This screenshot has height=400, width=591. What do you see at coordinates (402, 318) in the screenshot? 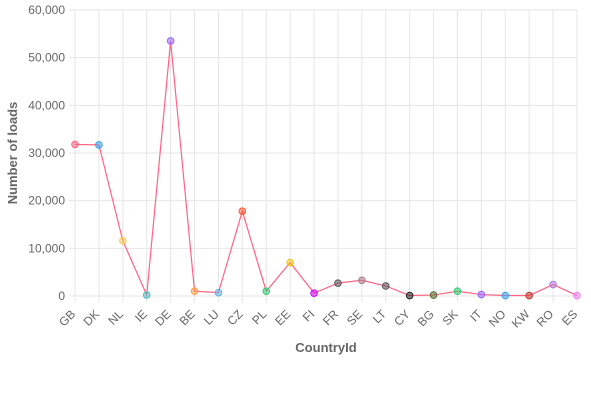
I see `x-tick-label: CY` at bounding box center [402, 318].